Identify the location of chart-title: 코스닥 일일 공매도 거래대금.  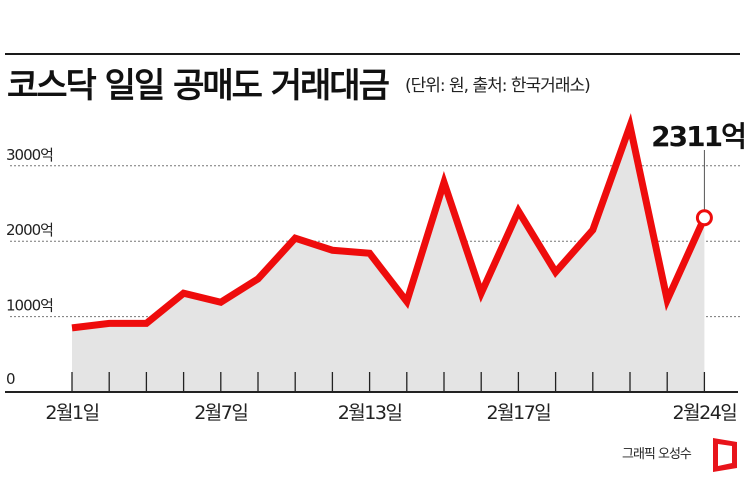
(198, 86).